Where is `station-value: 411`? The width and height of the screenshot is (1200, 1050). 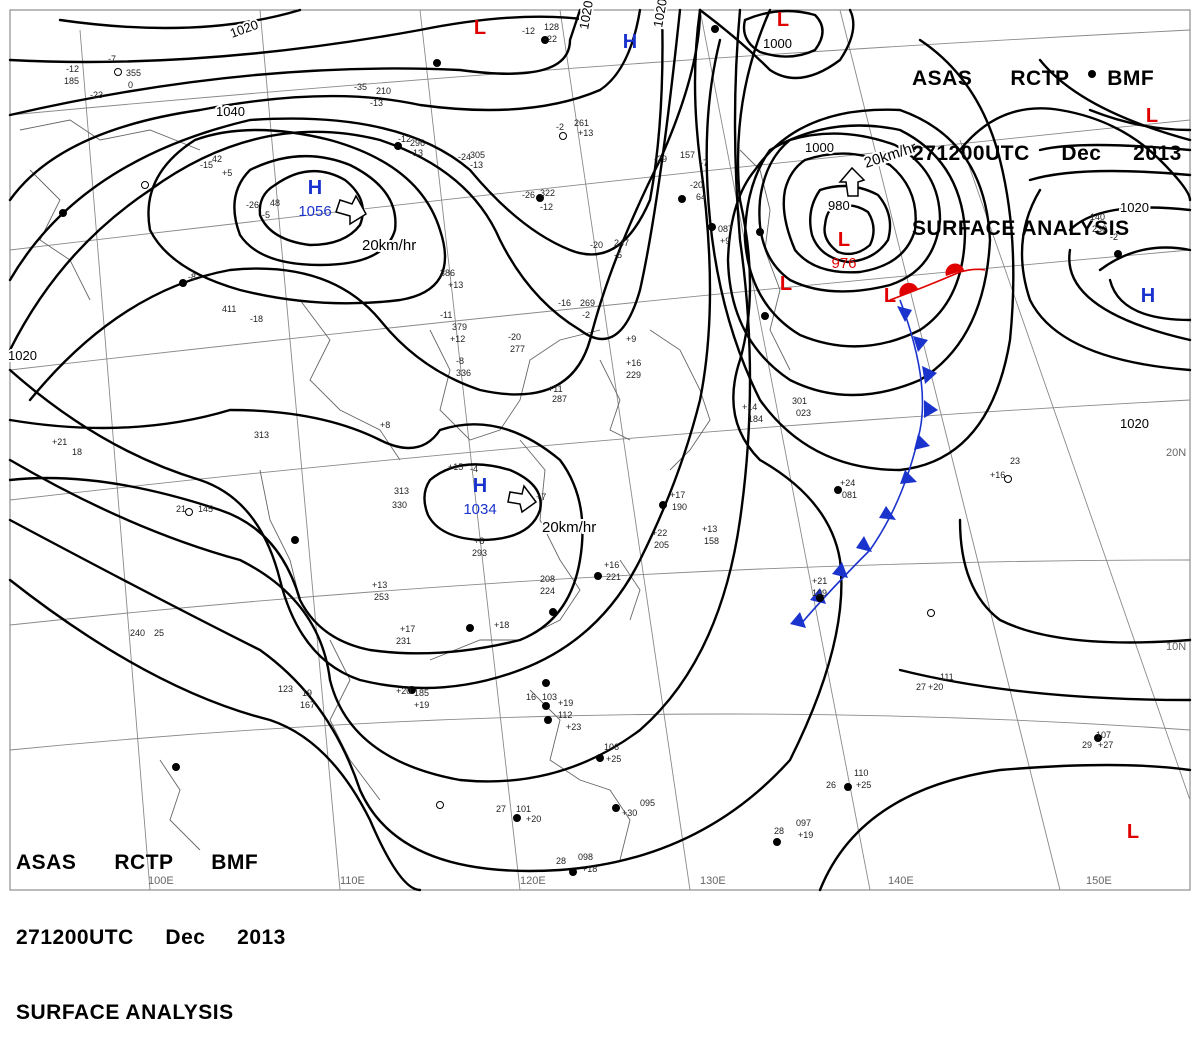 station-value: 411 is located at coordinates (229, 309).